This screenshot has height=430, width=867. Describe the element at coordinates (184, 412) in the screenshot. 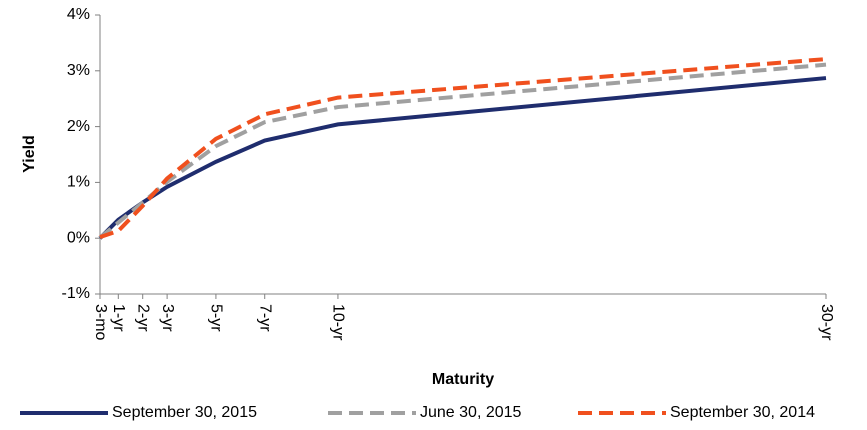

I see `legend-label: September 30, 2015` at that location.